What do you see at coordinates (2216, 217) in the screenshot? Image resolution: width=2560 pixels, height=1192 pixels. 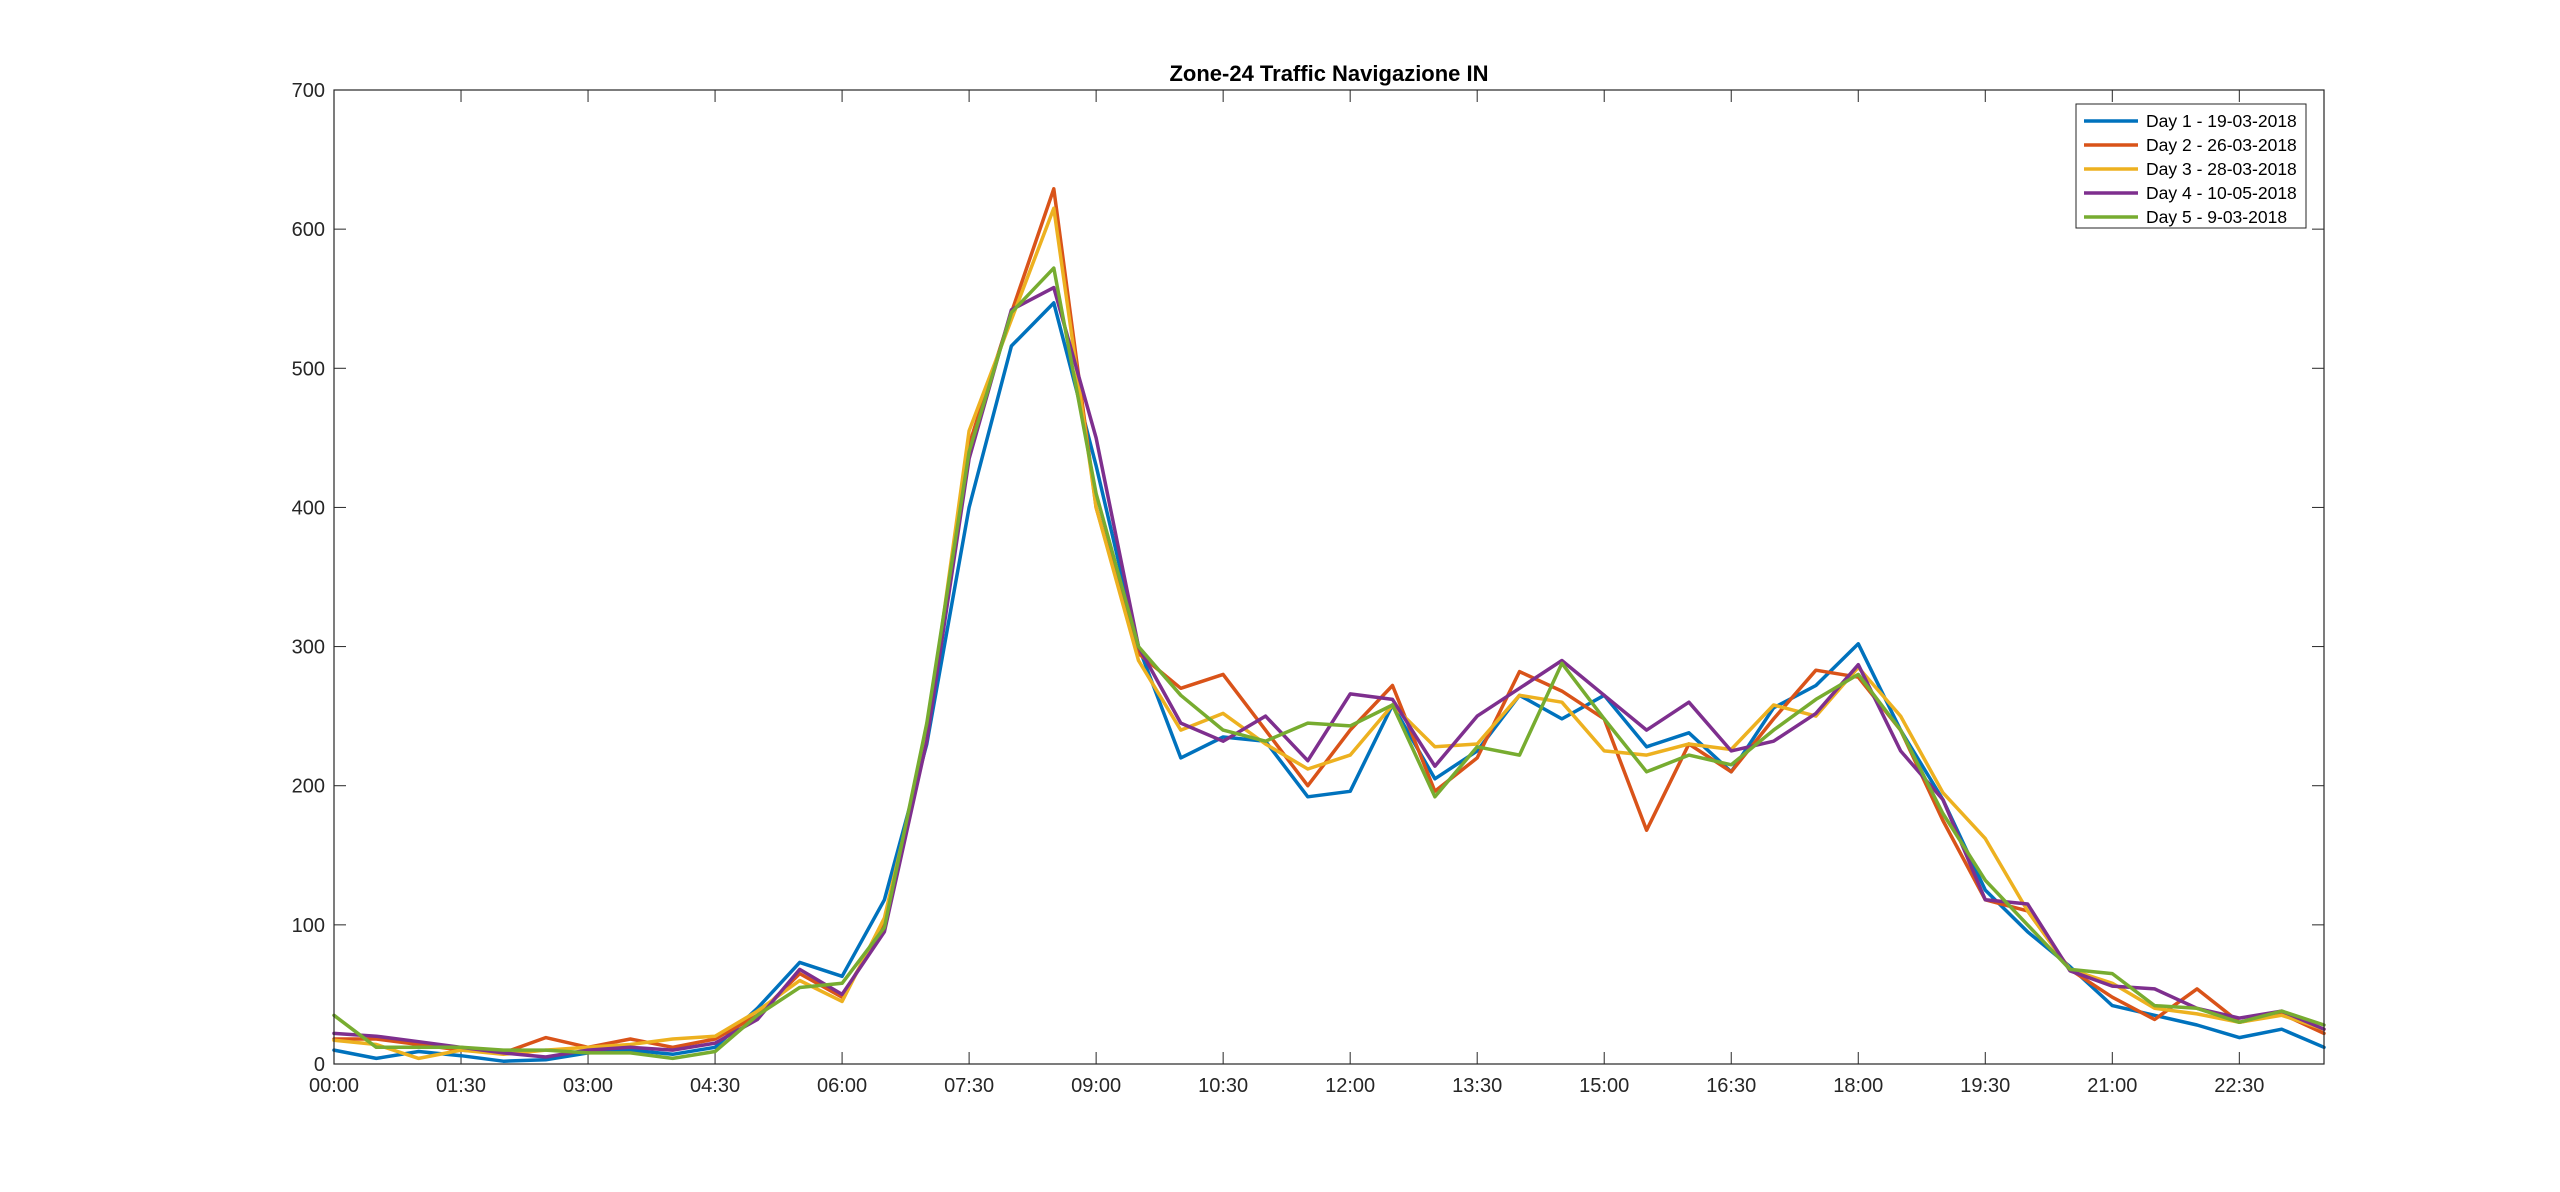 I see `legend-label-day-5: Day 5 - 9-03-2018` at bounding box center [2216, 217].